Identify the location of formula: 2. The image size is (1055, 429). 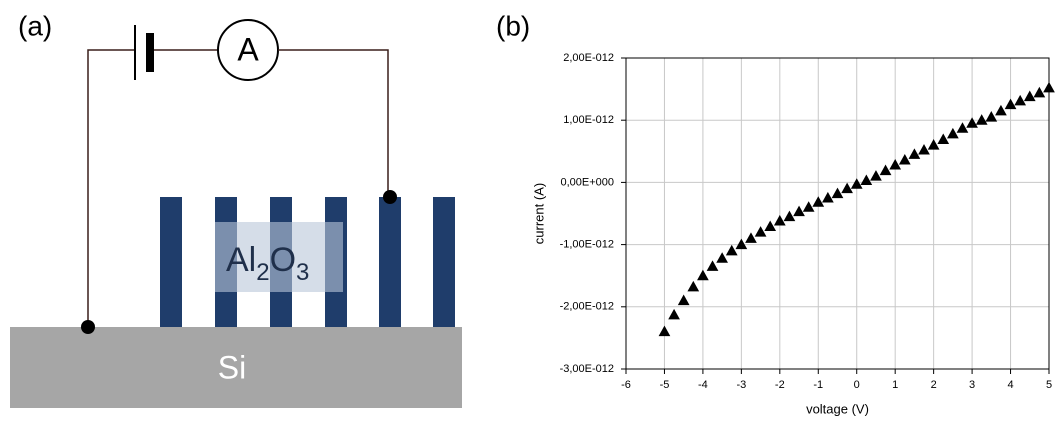
(262, 272).